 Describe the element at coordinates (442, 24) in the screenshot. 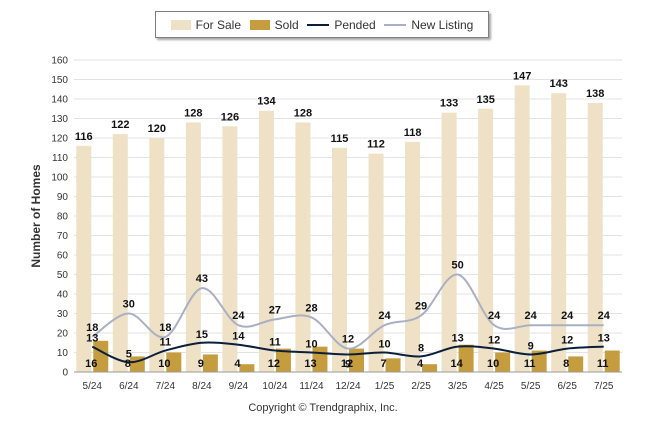

I see `legend-label: New Listing` at that location.